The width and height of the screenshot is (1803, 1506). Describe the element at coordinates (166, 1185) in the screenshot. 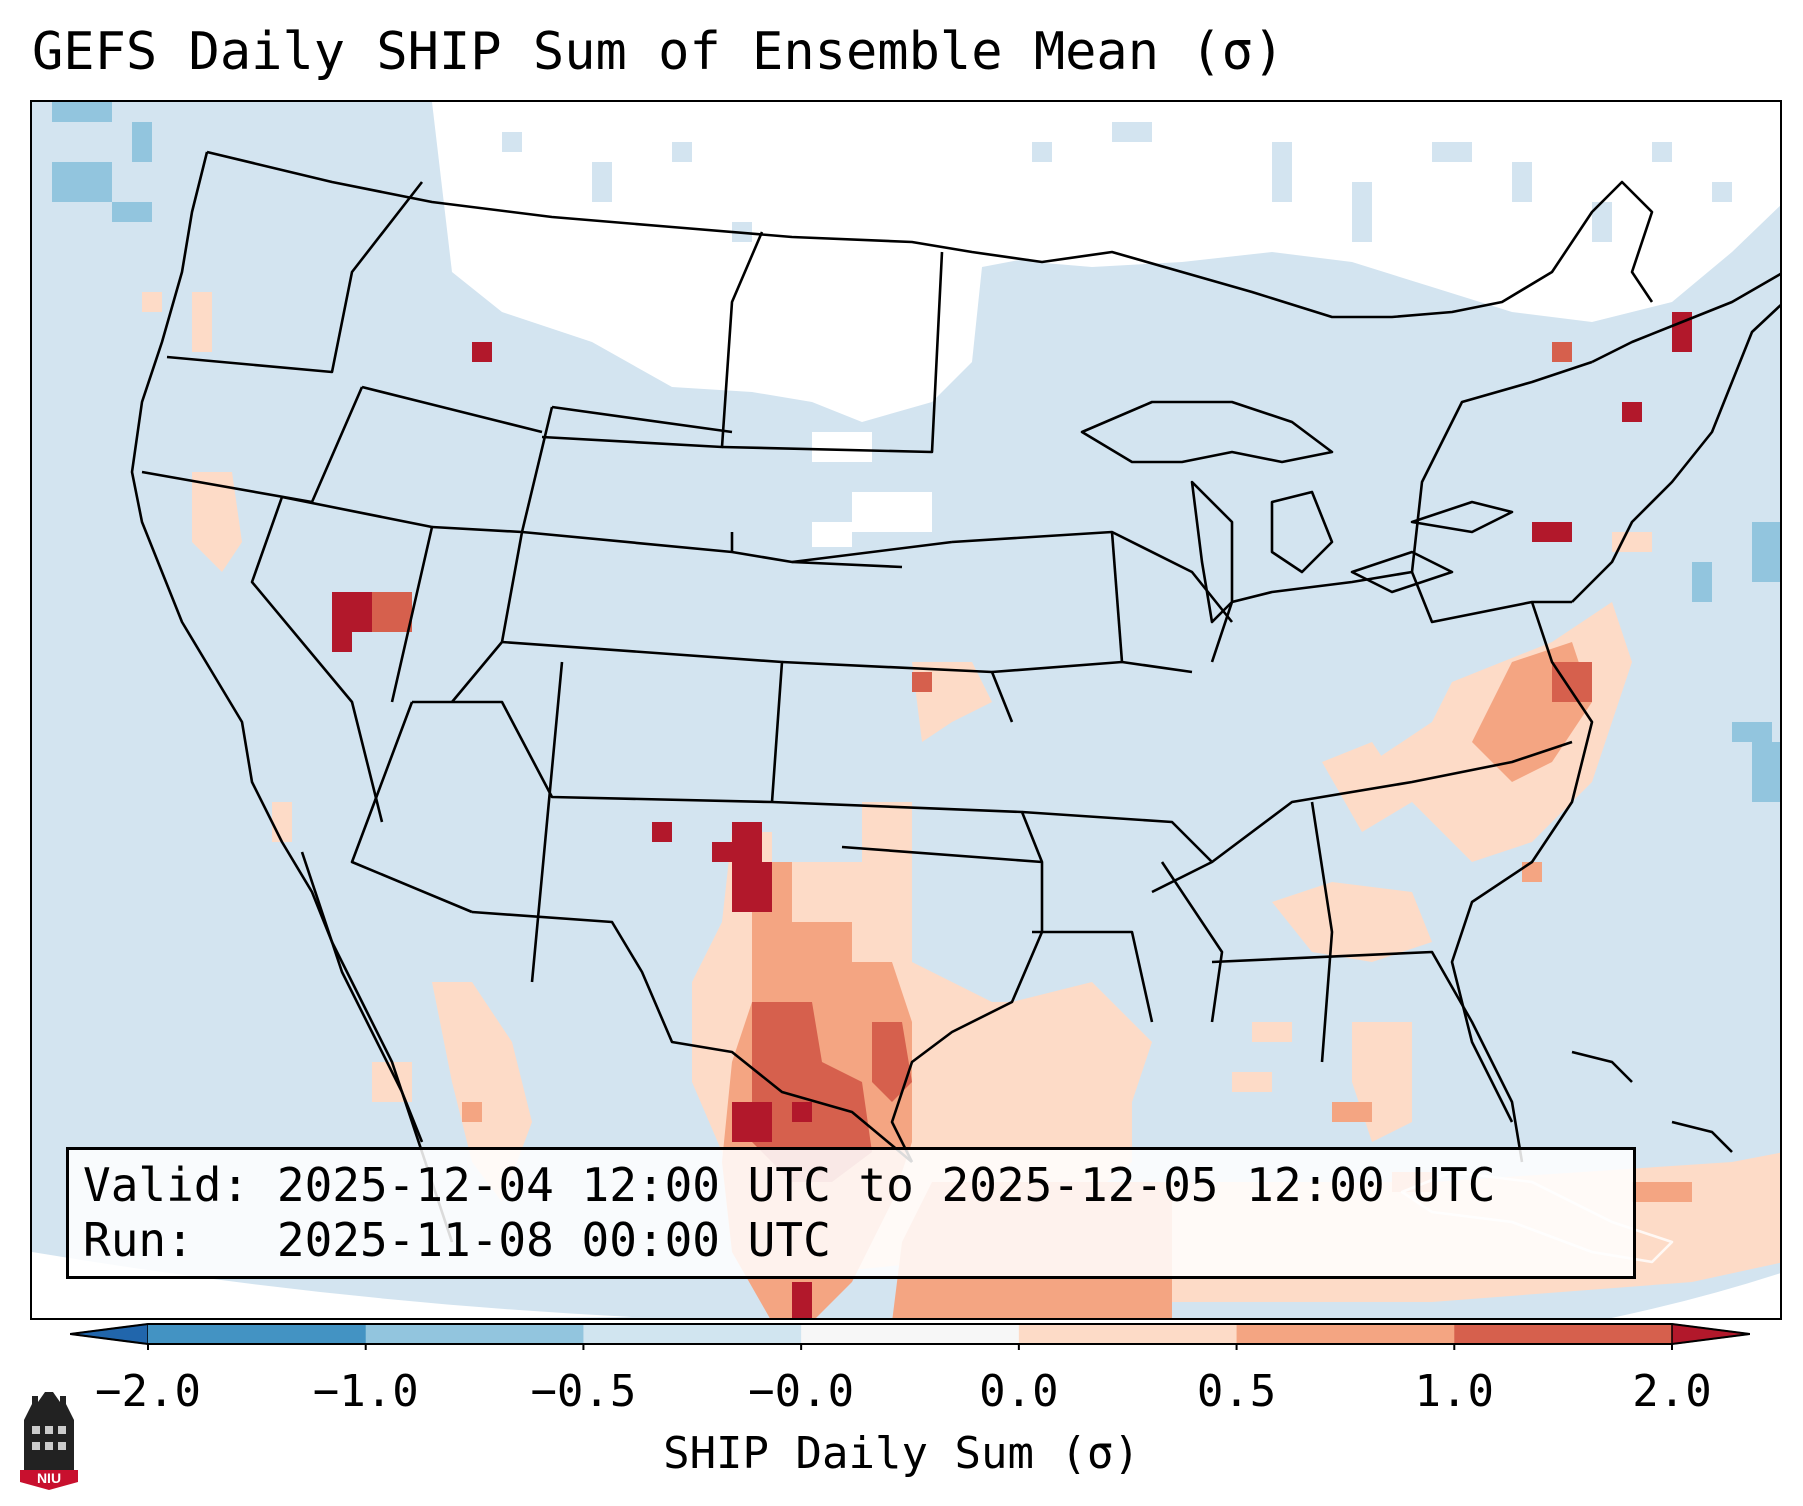

I see `valid-label: Valid:` at that location.